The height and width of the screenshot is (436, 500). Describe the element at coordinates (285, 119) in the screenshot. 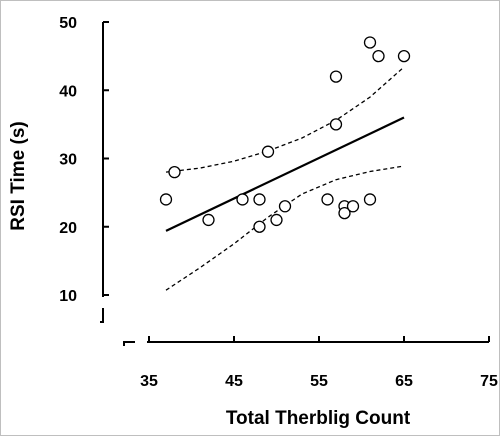

I see `confidence-upper-line` at that location.